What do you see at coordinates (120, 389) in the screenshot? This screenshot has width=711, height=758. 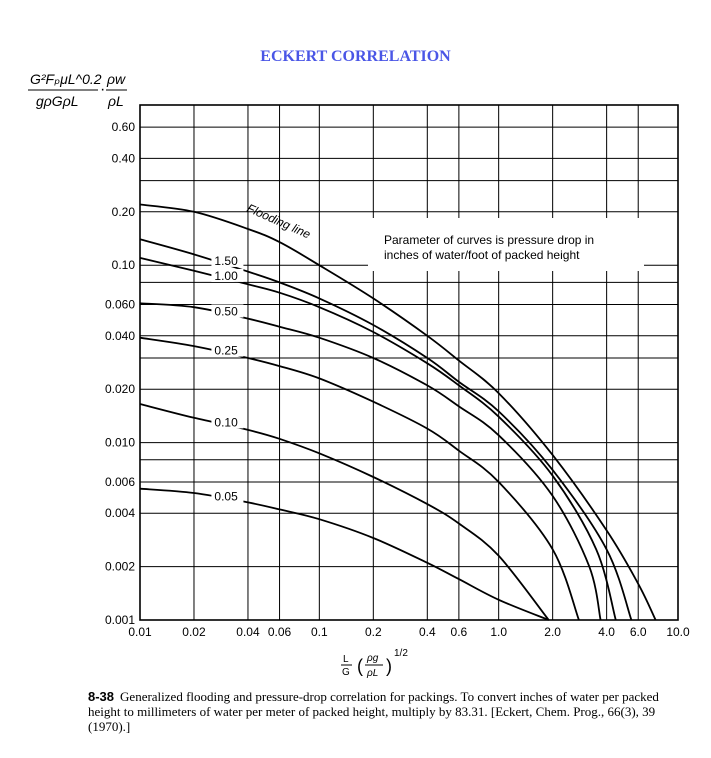 I see `y-tick-label: 0.020` at bounding box center [120, 389].